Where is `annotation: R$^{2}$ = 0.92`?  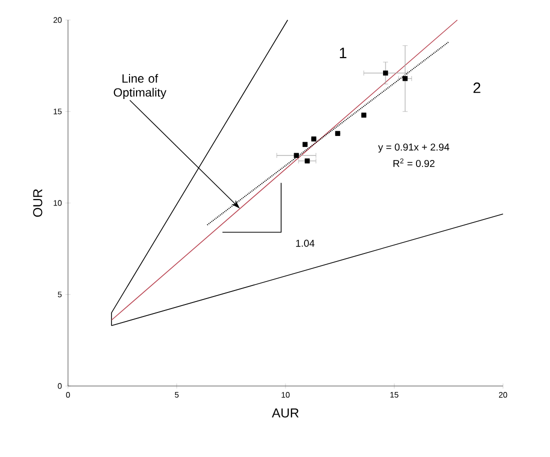 annotation: R$^{2}$ = 0.92 is located at coordinates (413, 163).